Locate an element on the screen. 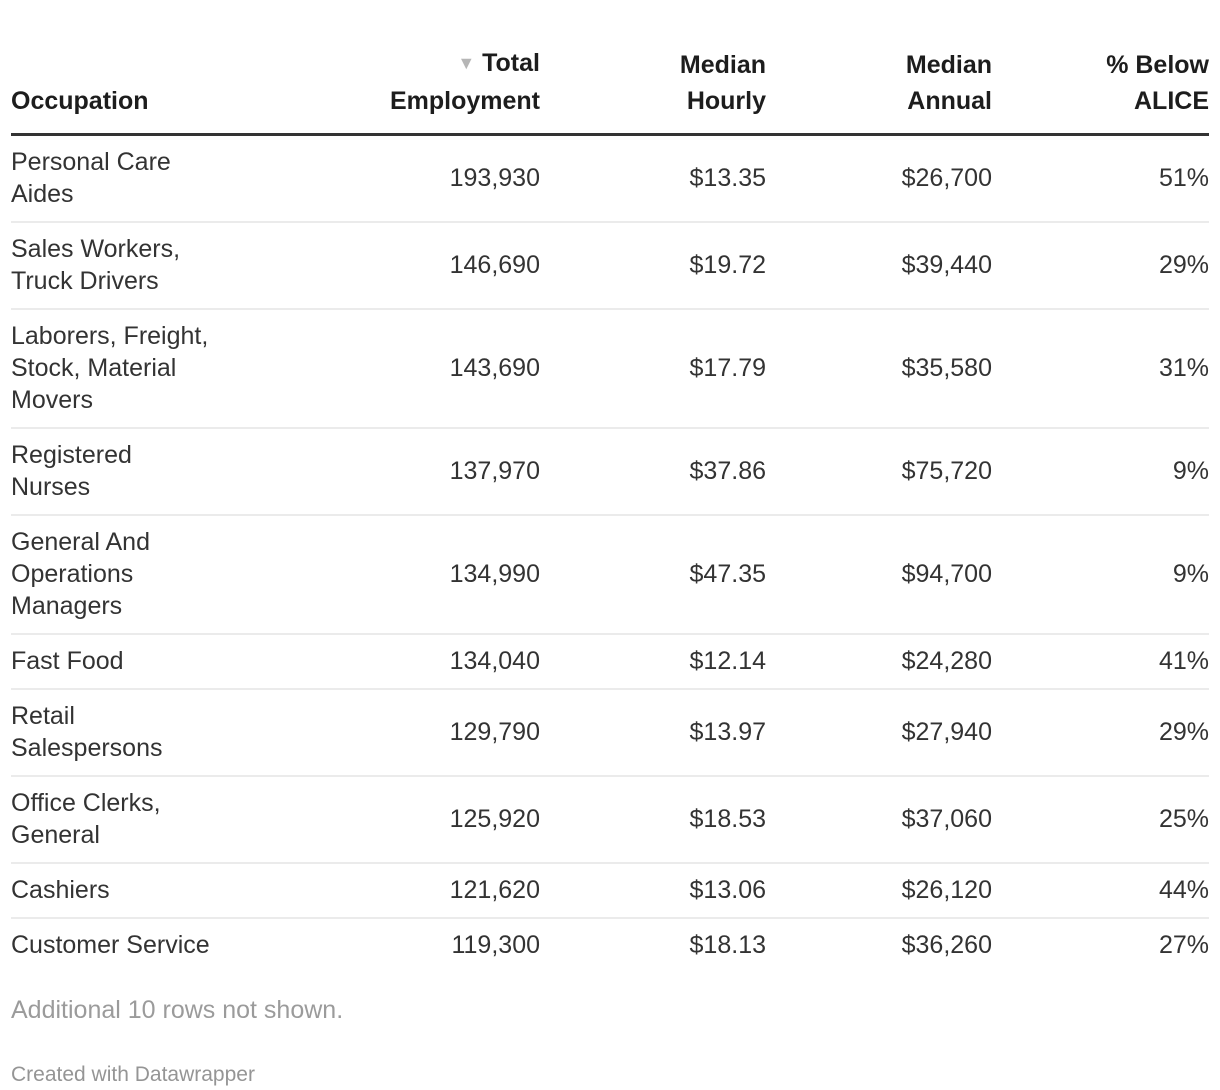  cell-pct_below_alice: 44% is located at coordinates (1100, 891).